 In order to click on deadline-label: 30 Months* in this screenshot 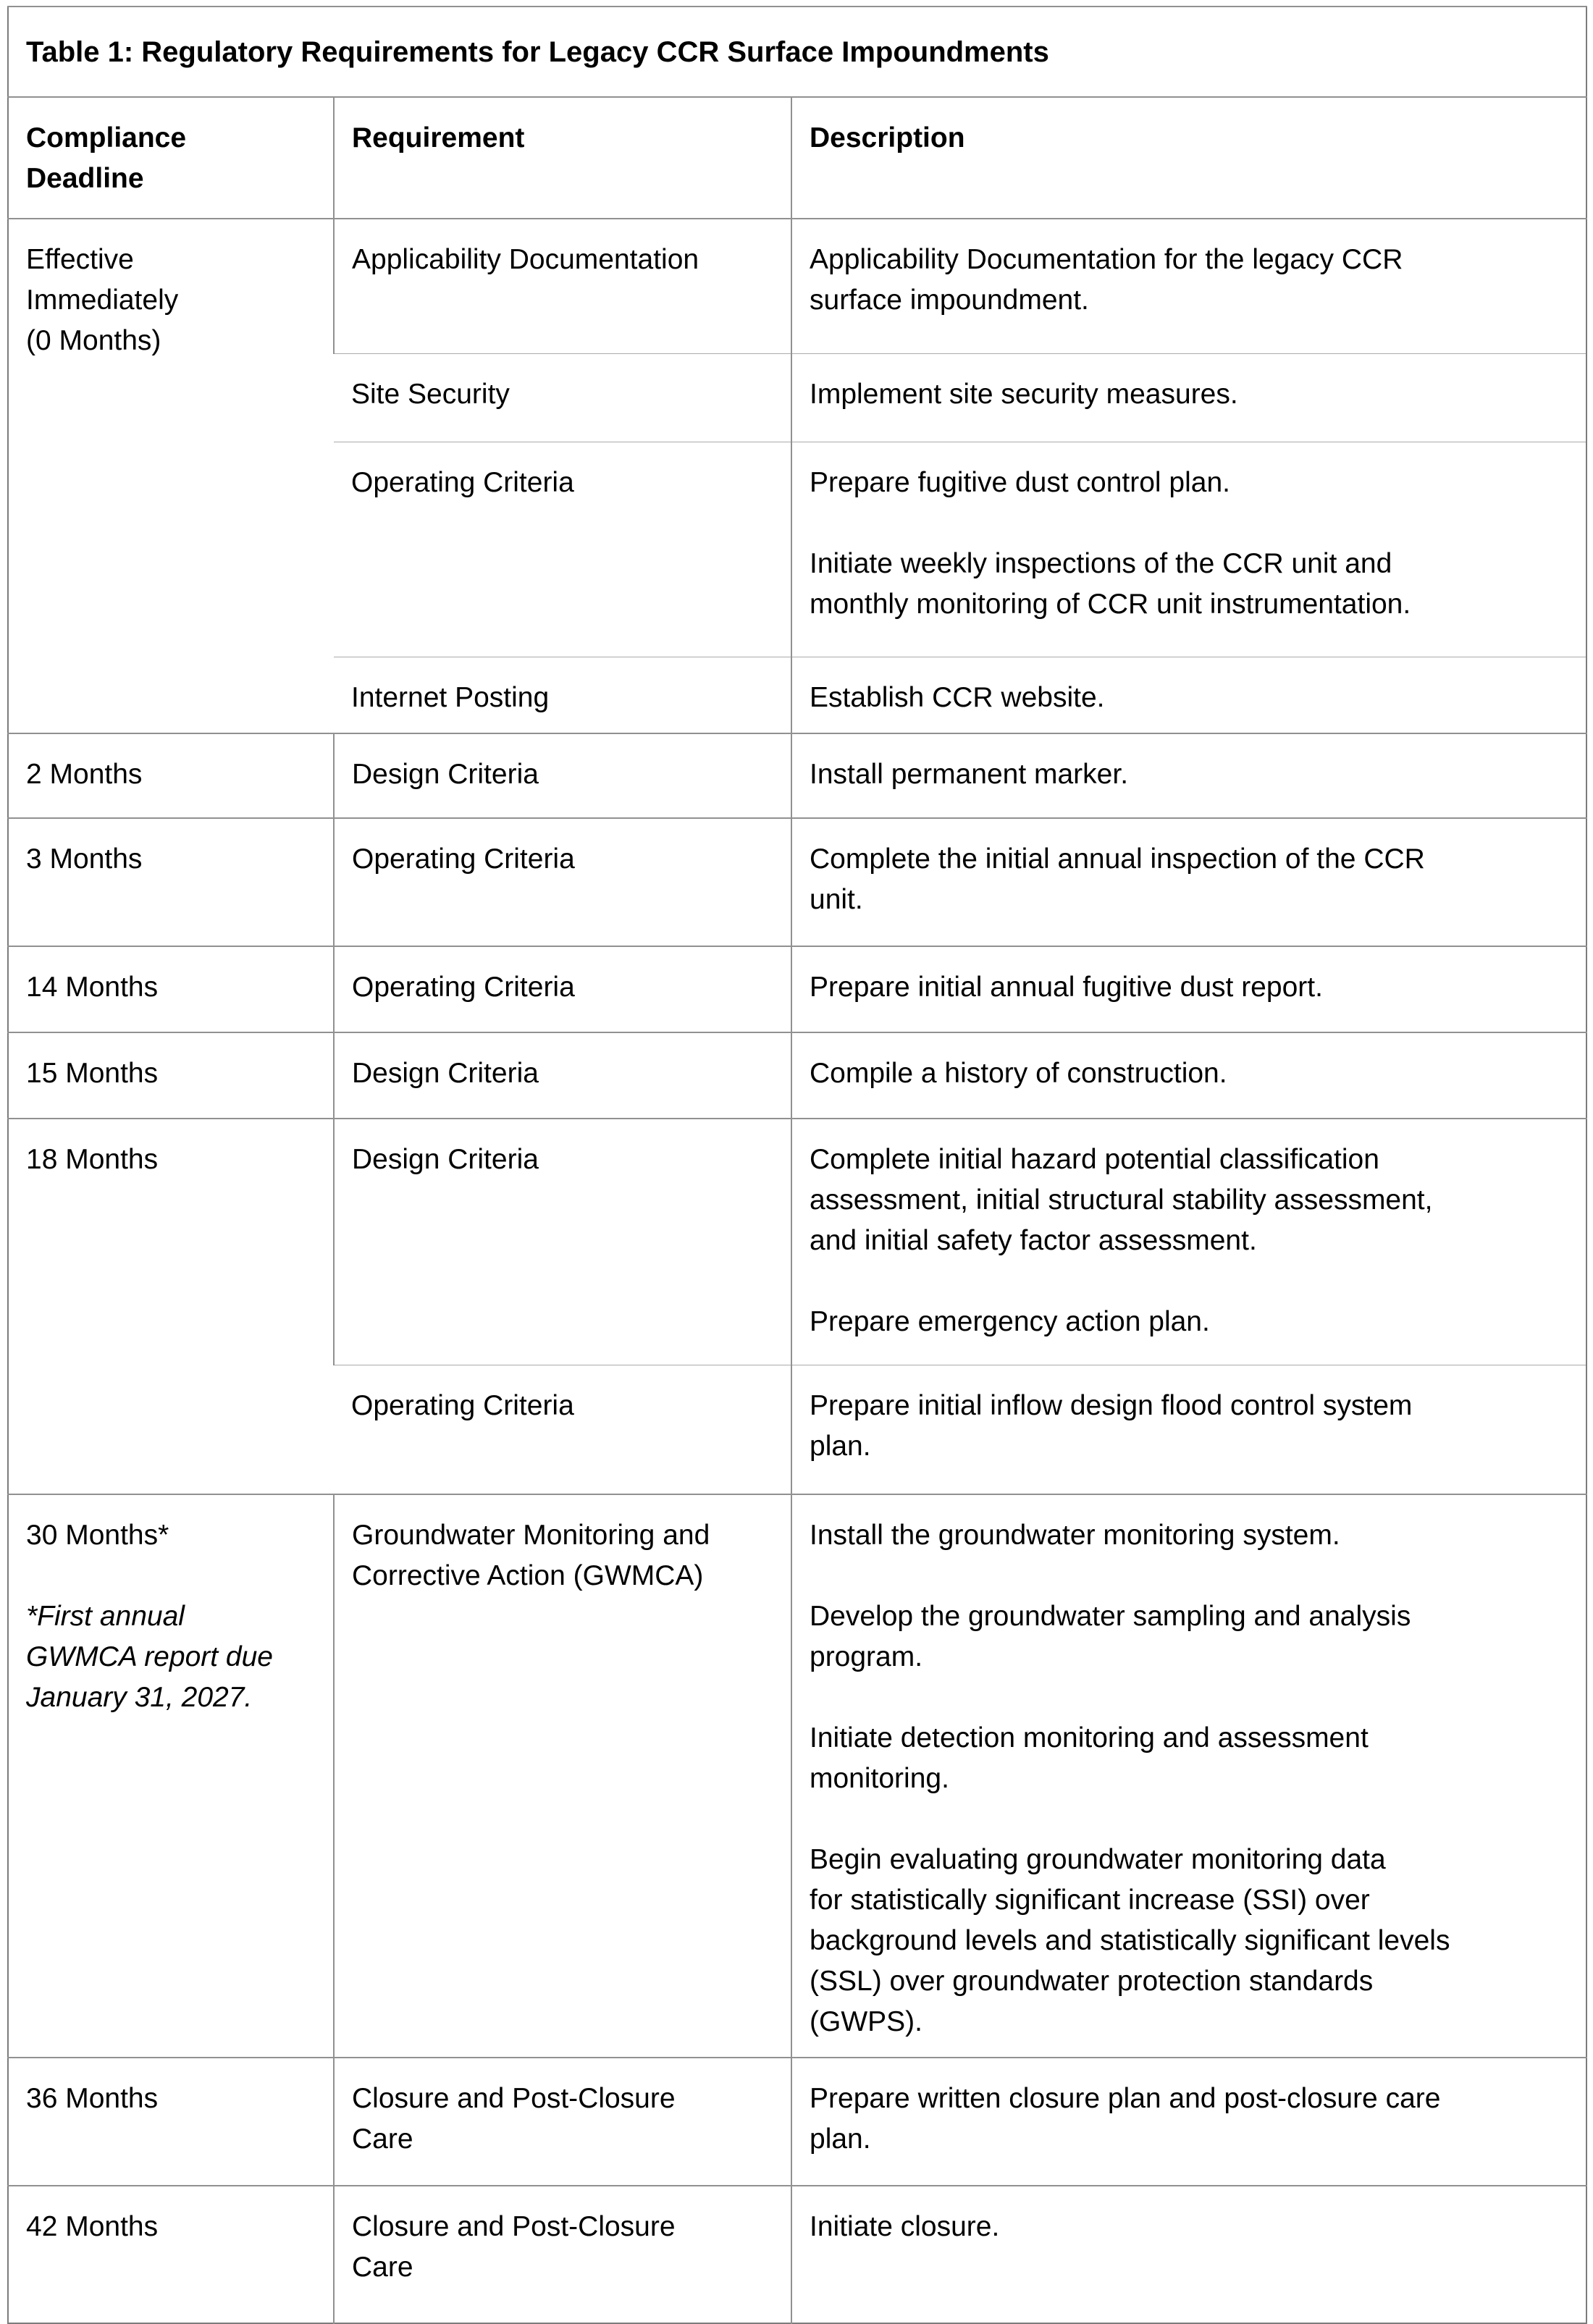, I will do `click(97, 1535)`.